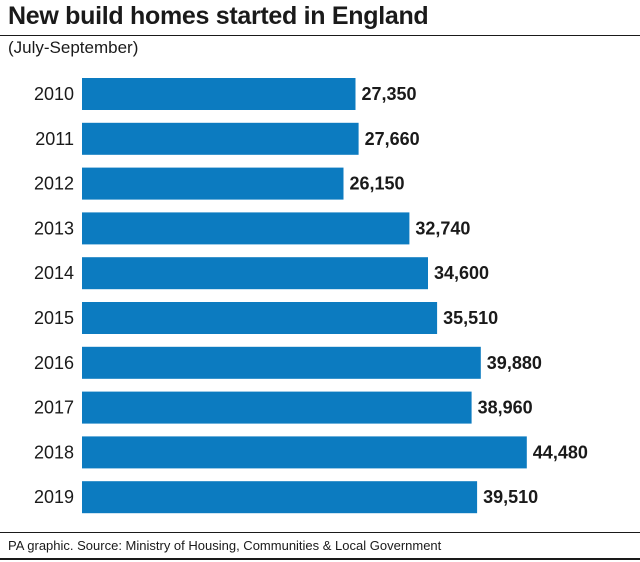 The width and height of the screenshot is (640, 562). Describe the element at coordinates (377, 184) in the screenshot. I see `value-label: 26,150` at that location.